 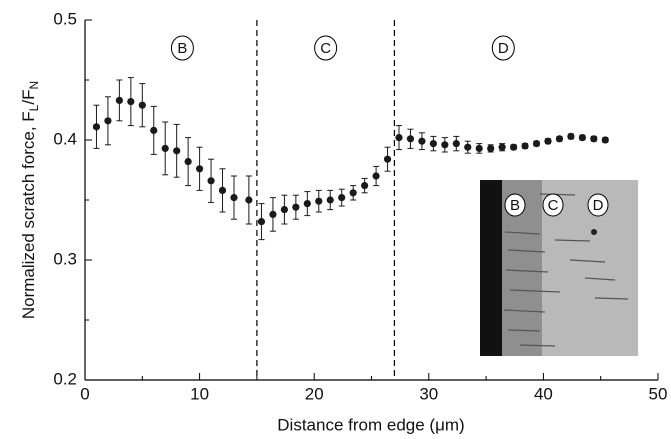 I want to click on region-label: D, so click(x=503, y=48).